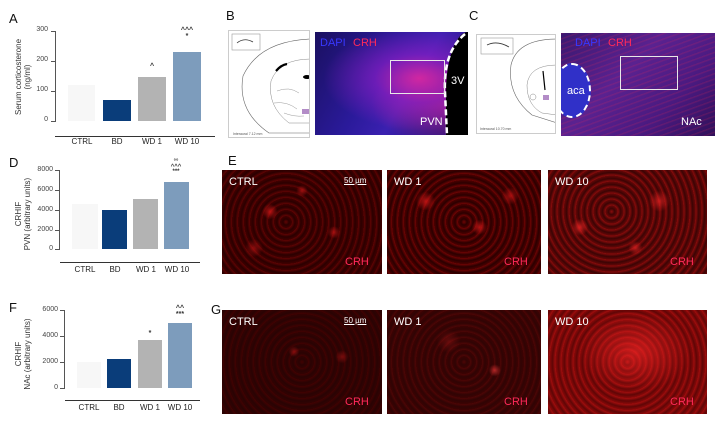  What do you see at coordinates (464, 222) in the screenshot?
I see `micrograph-e-wd1: WD 1 CRH` at bounding box center [464, 222].